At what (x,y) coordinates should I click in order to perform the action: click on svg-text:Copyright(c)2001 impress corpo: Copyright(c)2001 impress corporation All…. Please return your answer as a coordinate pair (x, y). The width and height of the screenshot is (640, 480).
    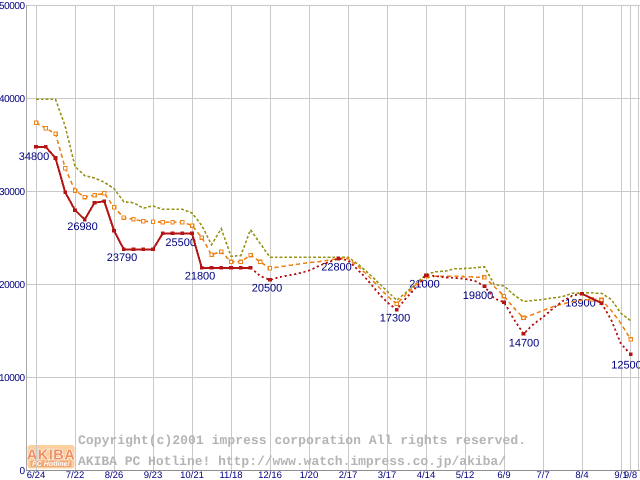
    Looking at the image, I should click on (302, 440).